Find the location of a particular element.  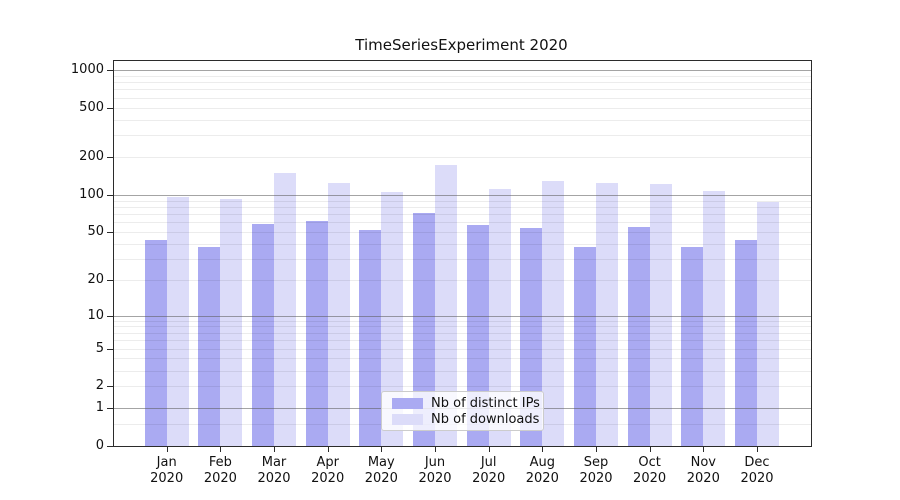

x-tick-label: Feb 2020 is located at coordinates (220, 471).